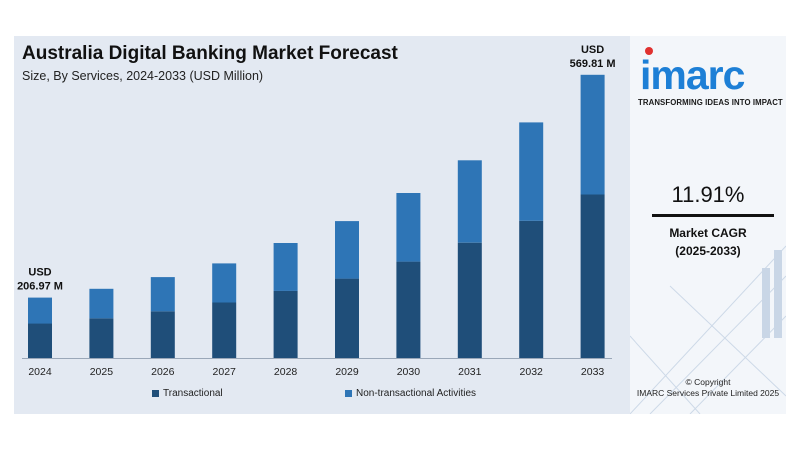 This screenshot has height=450, width=800. I want to click on x-tick-label-2031: 2031, so click(470, 372).